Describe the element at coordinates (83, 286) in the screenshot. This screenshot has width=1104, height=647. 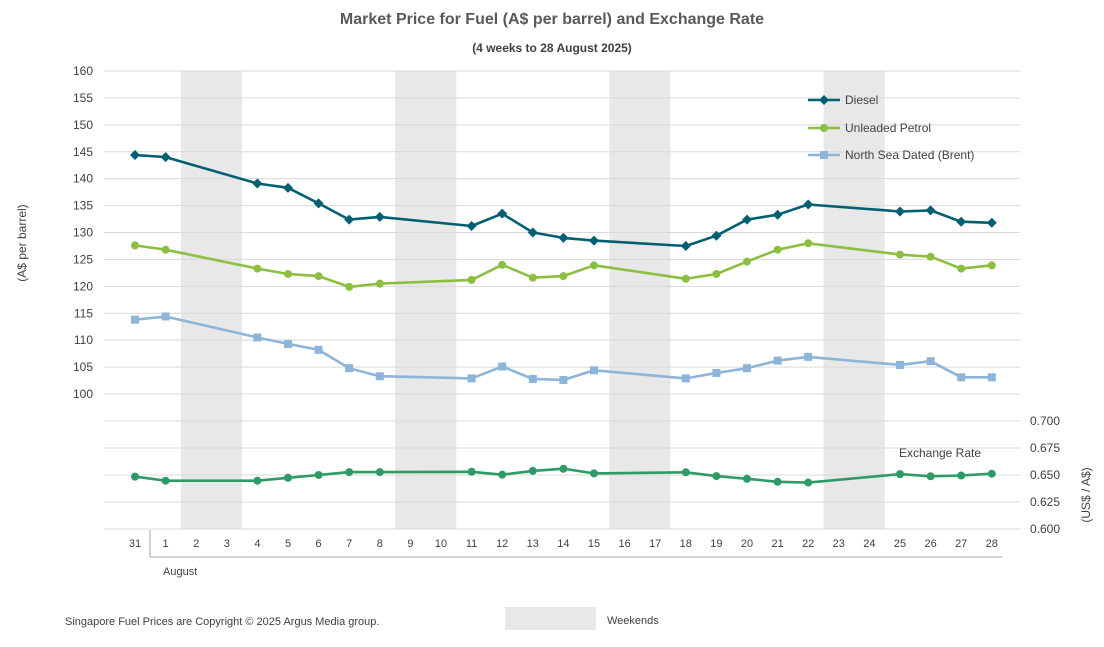
I see `y-tick-label: 120` at that location.